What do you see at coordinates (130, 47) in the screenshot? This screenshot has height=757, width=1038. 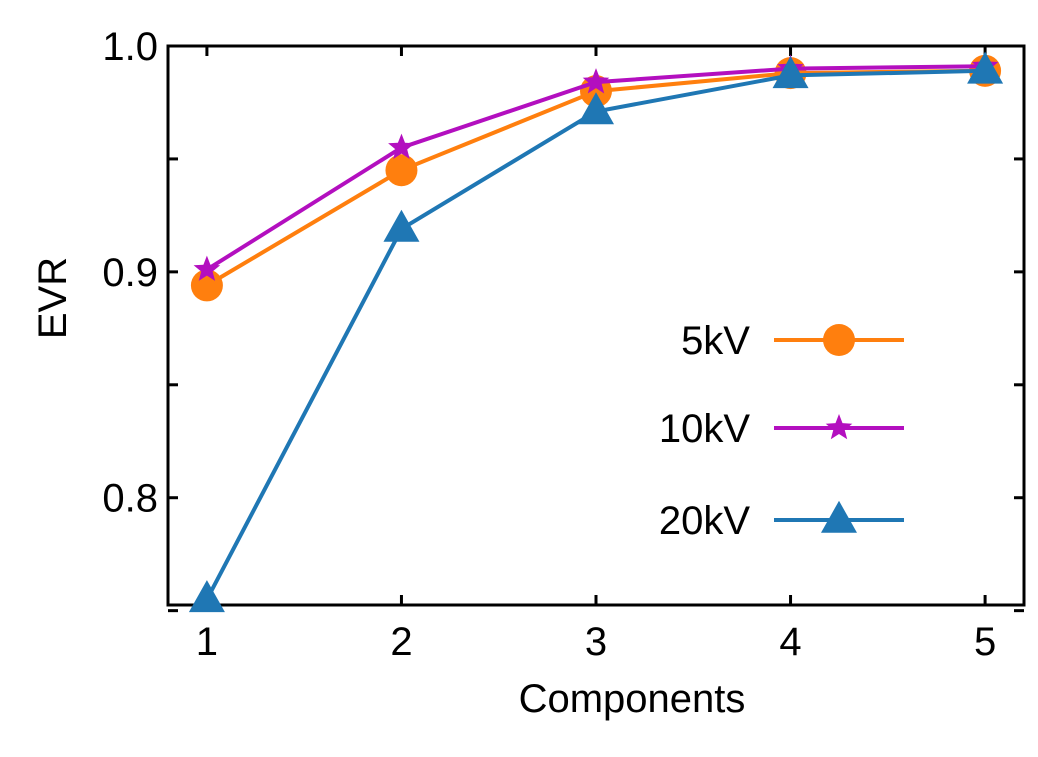 I see `y-tick-label: 1.0` at bounding box center [130, 47].